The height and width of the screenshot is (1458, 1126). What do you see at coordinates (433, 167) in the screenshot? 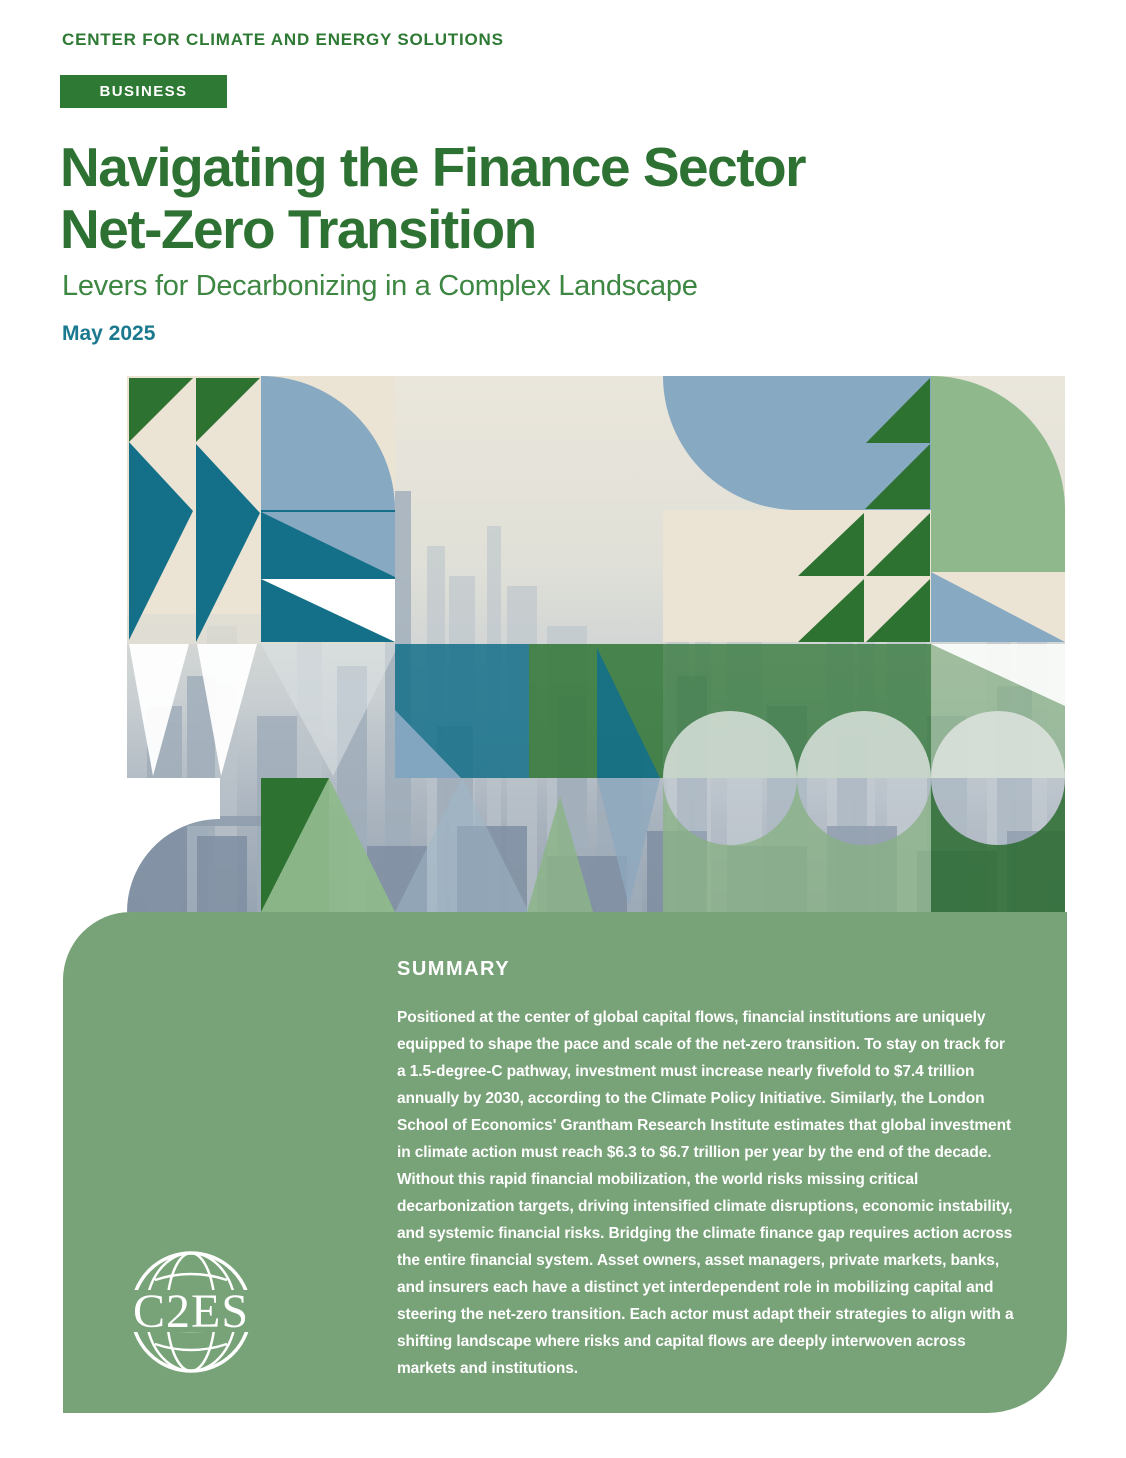
I see `report-title-line1: Navigating the Finance Sector` at bounding box center [433, 167].